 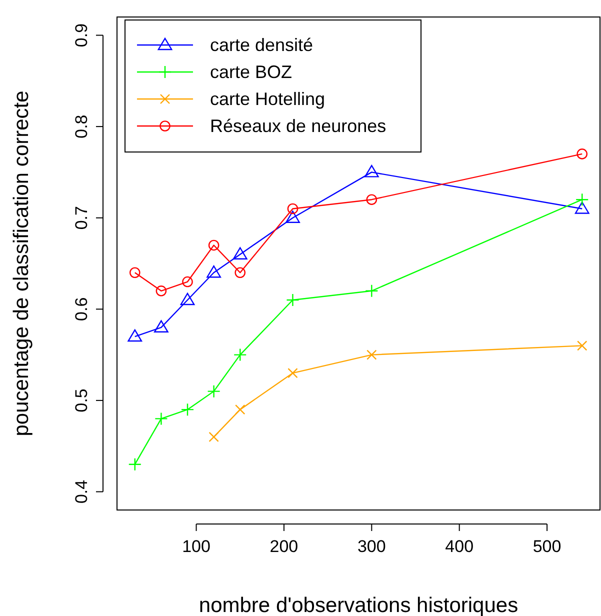 What do you see at coordinates (81, 492) in the screenshot?
I see `y-tick-label: 0.4` at bounding box center [81, 492].